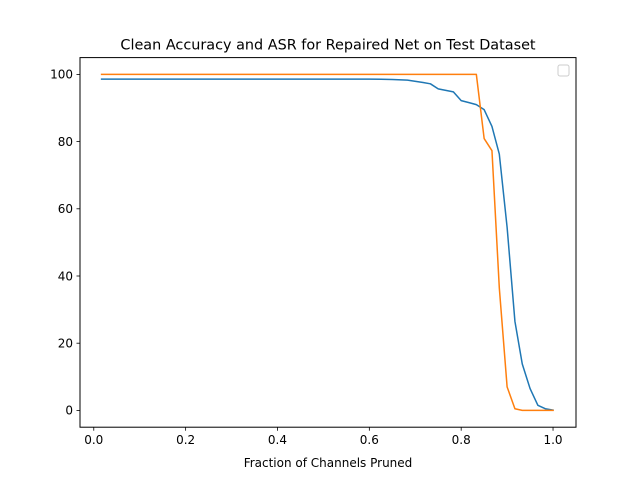 The image size is (640, 480). What do you see at coordinates (93, 440) in the screenshot?
I see `x-tick-label: 0.0` at bounding box center [93, 440].